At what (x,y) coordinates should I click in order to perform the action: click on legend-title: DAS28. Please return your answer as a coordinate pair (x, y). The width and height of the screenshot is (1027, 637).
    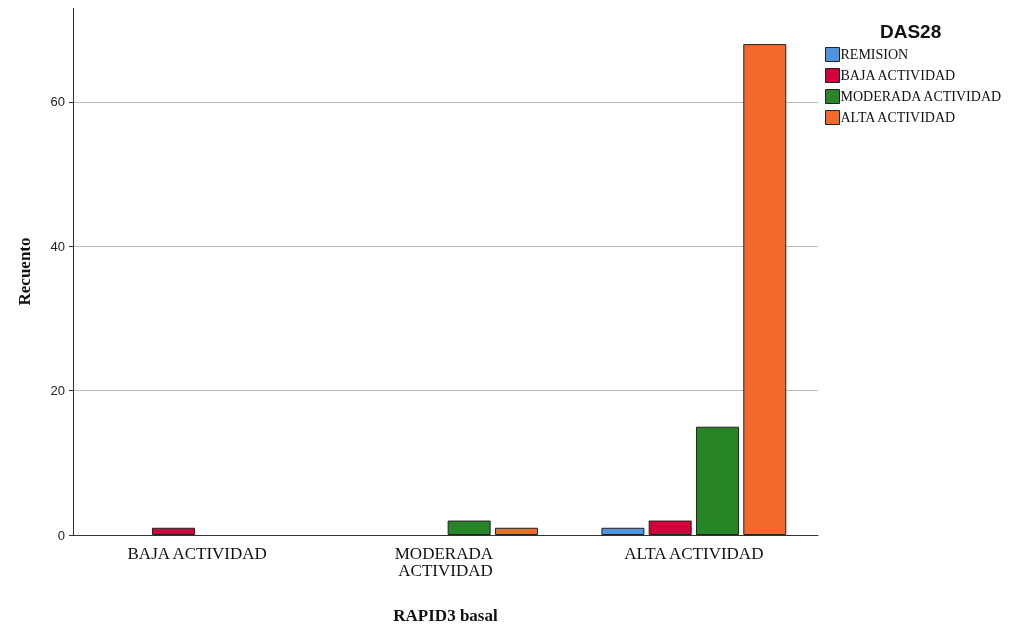
    Looking at the image, I should click on (911, 31).